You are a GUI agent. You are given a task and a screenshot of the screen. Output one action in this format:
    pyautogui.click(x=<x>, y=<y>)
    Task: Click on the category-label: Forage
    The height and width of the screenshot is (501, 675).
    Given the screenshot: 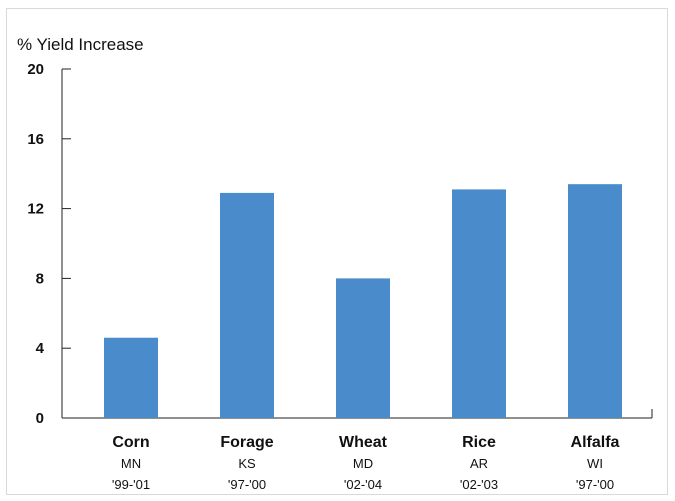 What is the action you would take?
    pyautogui.click(x=246, y=442)
    